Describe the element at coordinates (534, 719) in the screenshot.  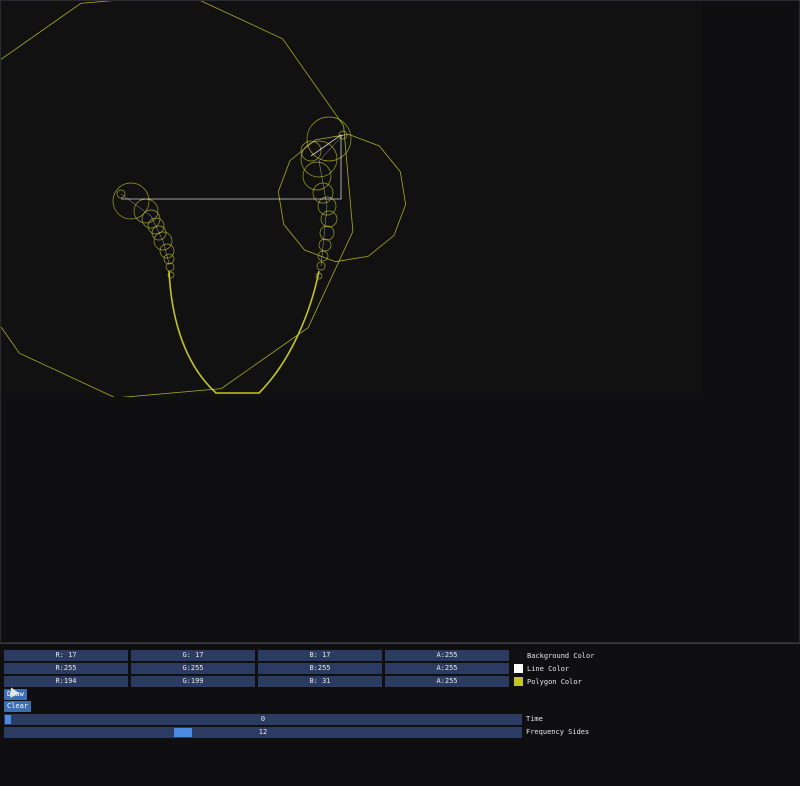
I see `time-label: Time` at that location.